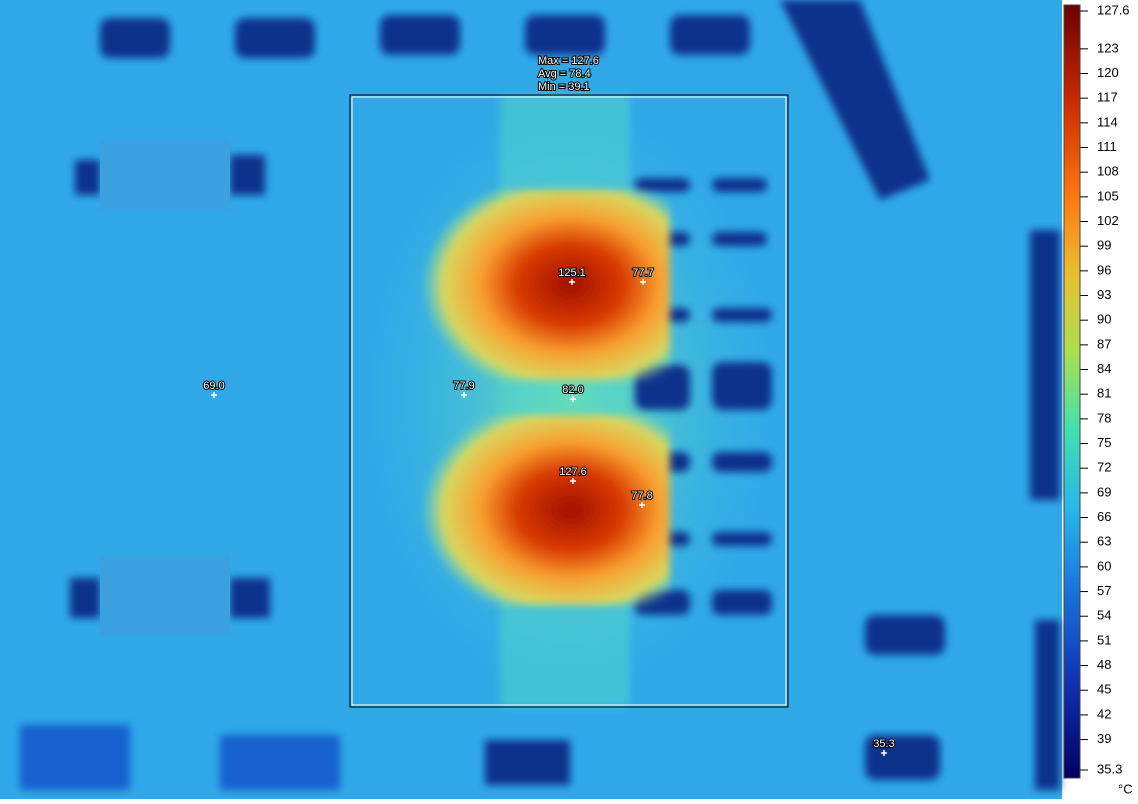 The height and width of the screenshot is (804, 1138). I want to click on colorbar-tick-label: 69, so click(1104, 491).